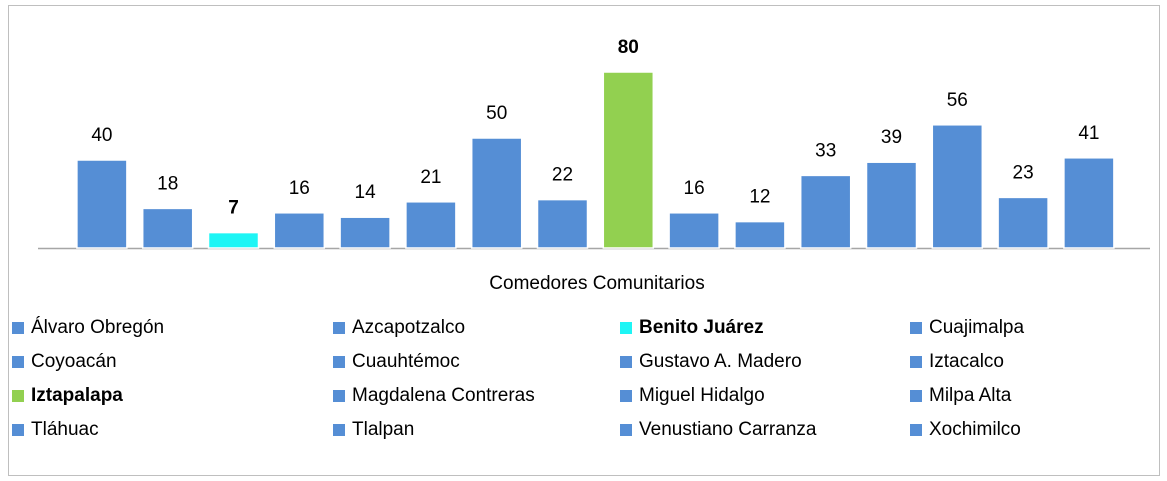 The width and height of the screenshot is (1167, 481). Describe the element at coordinates (430, 177) in the screenshot. I see `value-label: 21` at that location.